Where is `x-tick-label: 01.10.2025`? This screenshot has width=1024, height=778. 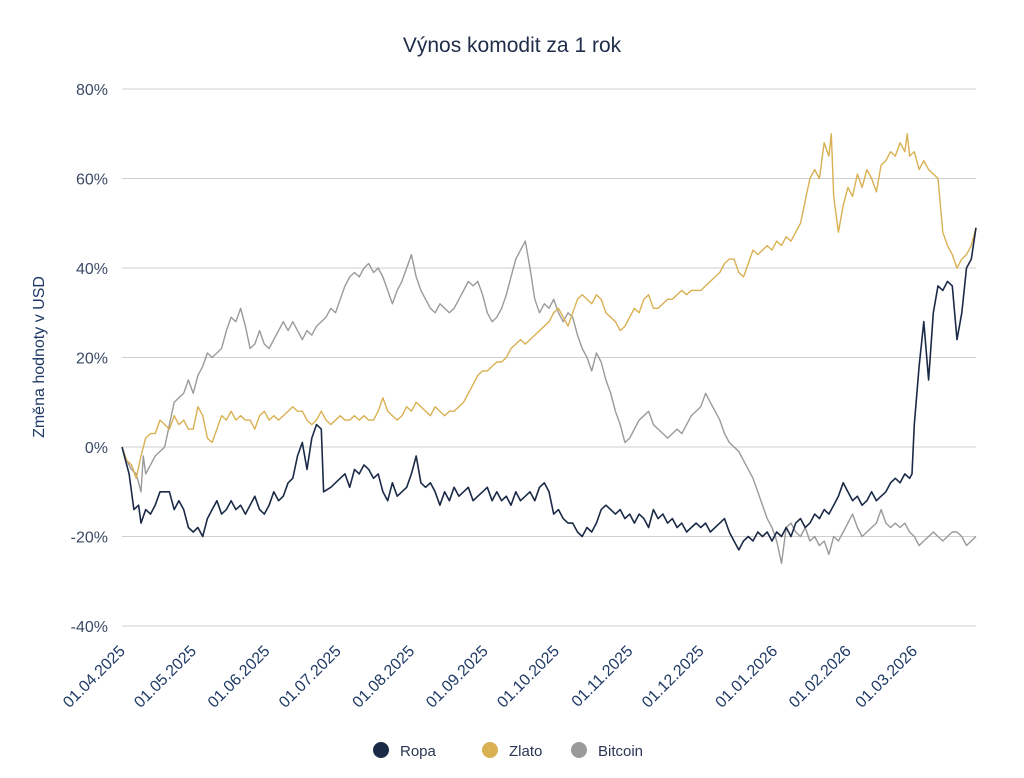
x-tick-label: 01.10.2025 is located at coordinates (528, 677).